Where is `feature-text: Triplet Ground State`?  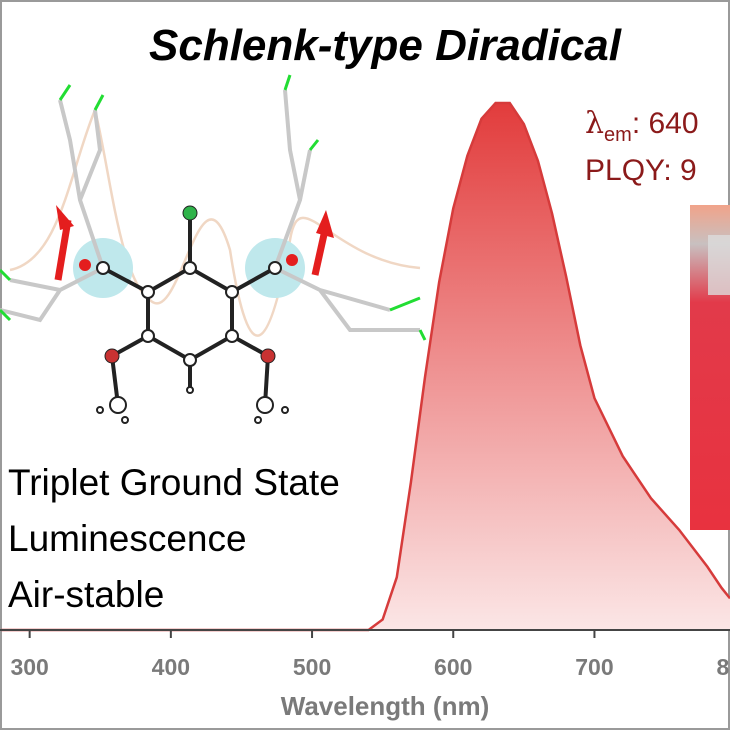
feature-text: Triplet Ground State is located at coordinates (174, 482).